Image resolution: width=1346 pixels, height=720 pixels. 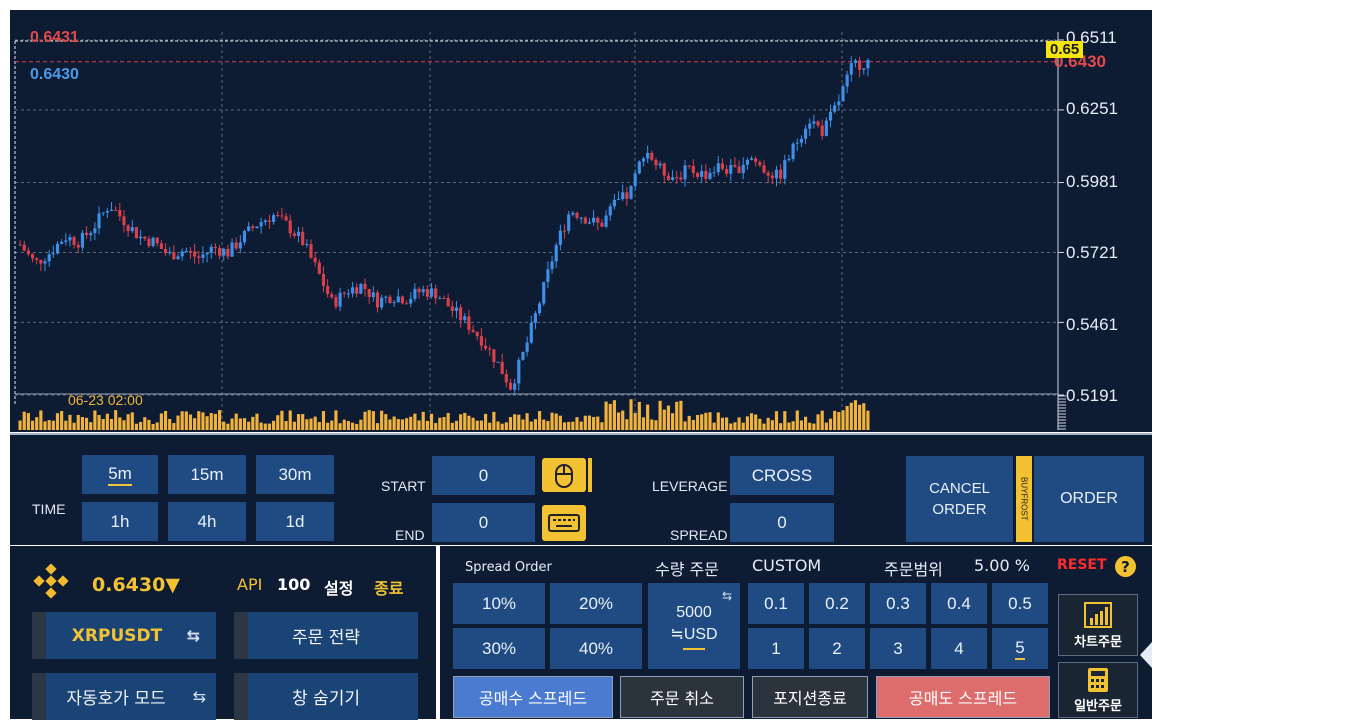 What do you see at coordinates (959, 499) in the screenshot?
I see `cancel-order-button: CANCEL ORDER` at bounding box center [959, 499].